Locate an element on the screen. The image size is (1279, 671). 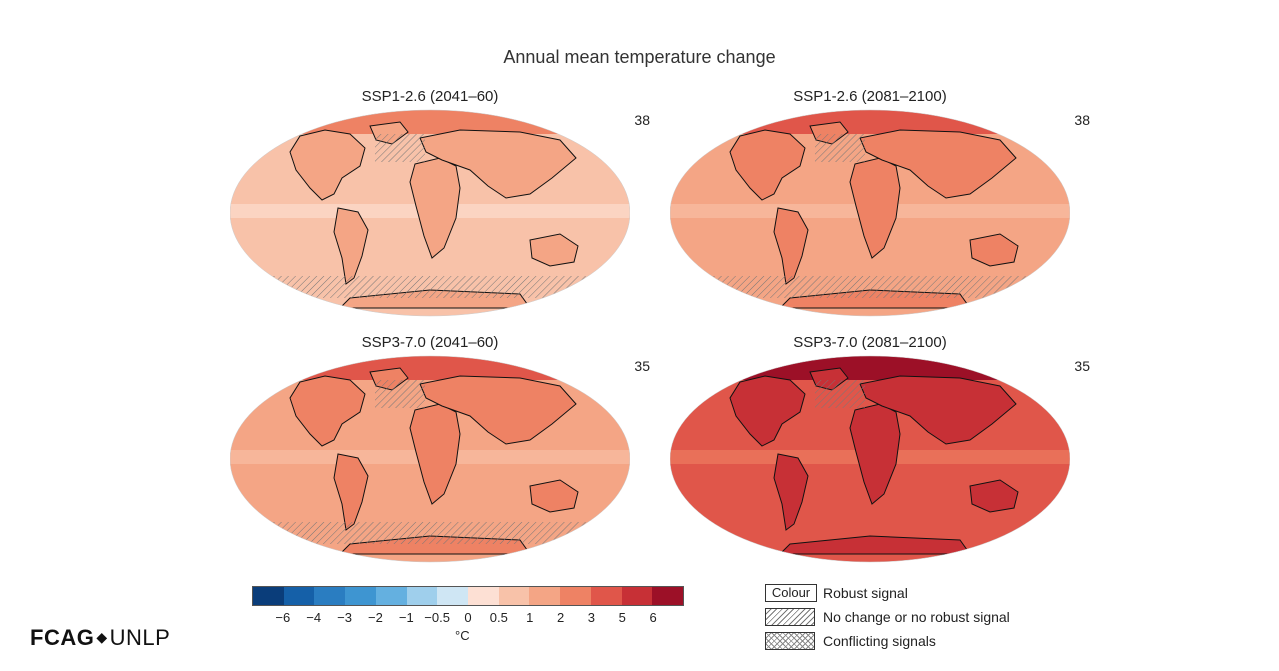
colorbar-tick-label: 0.5 is located at coordinates (498, 617).